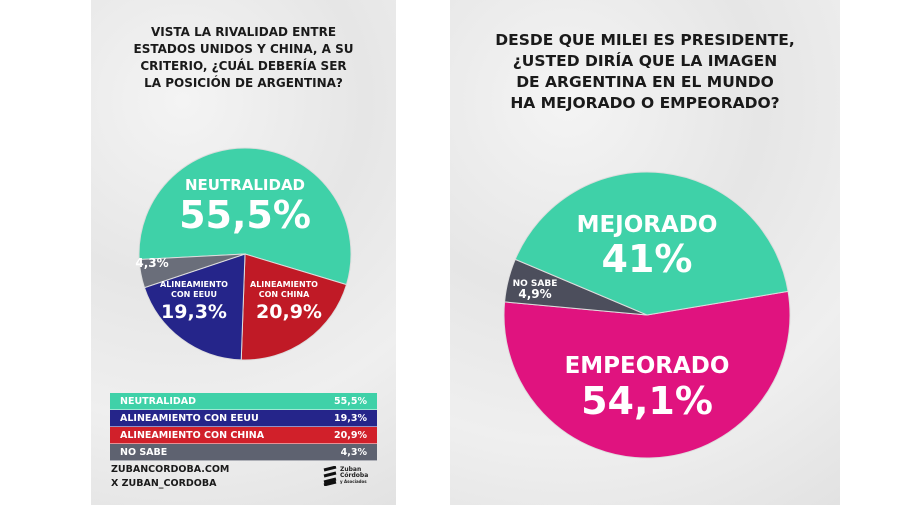  What do you see at coordinates (243, 401) in the screenshot?
I see `legend-row-neutralidad: NEUTRALIDAD 55,5%` at bounding box center [243, 401].